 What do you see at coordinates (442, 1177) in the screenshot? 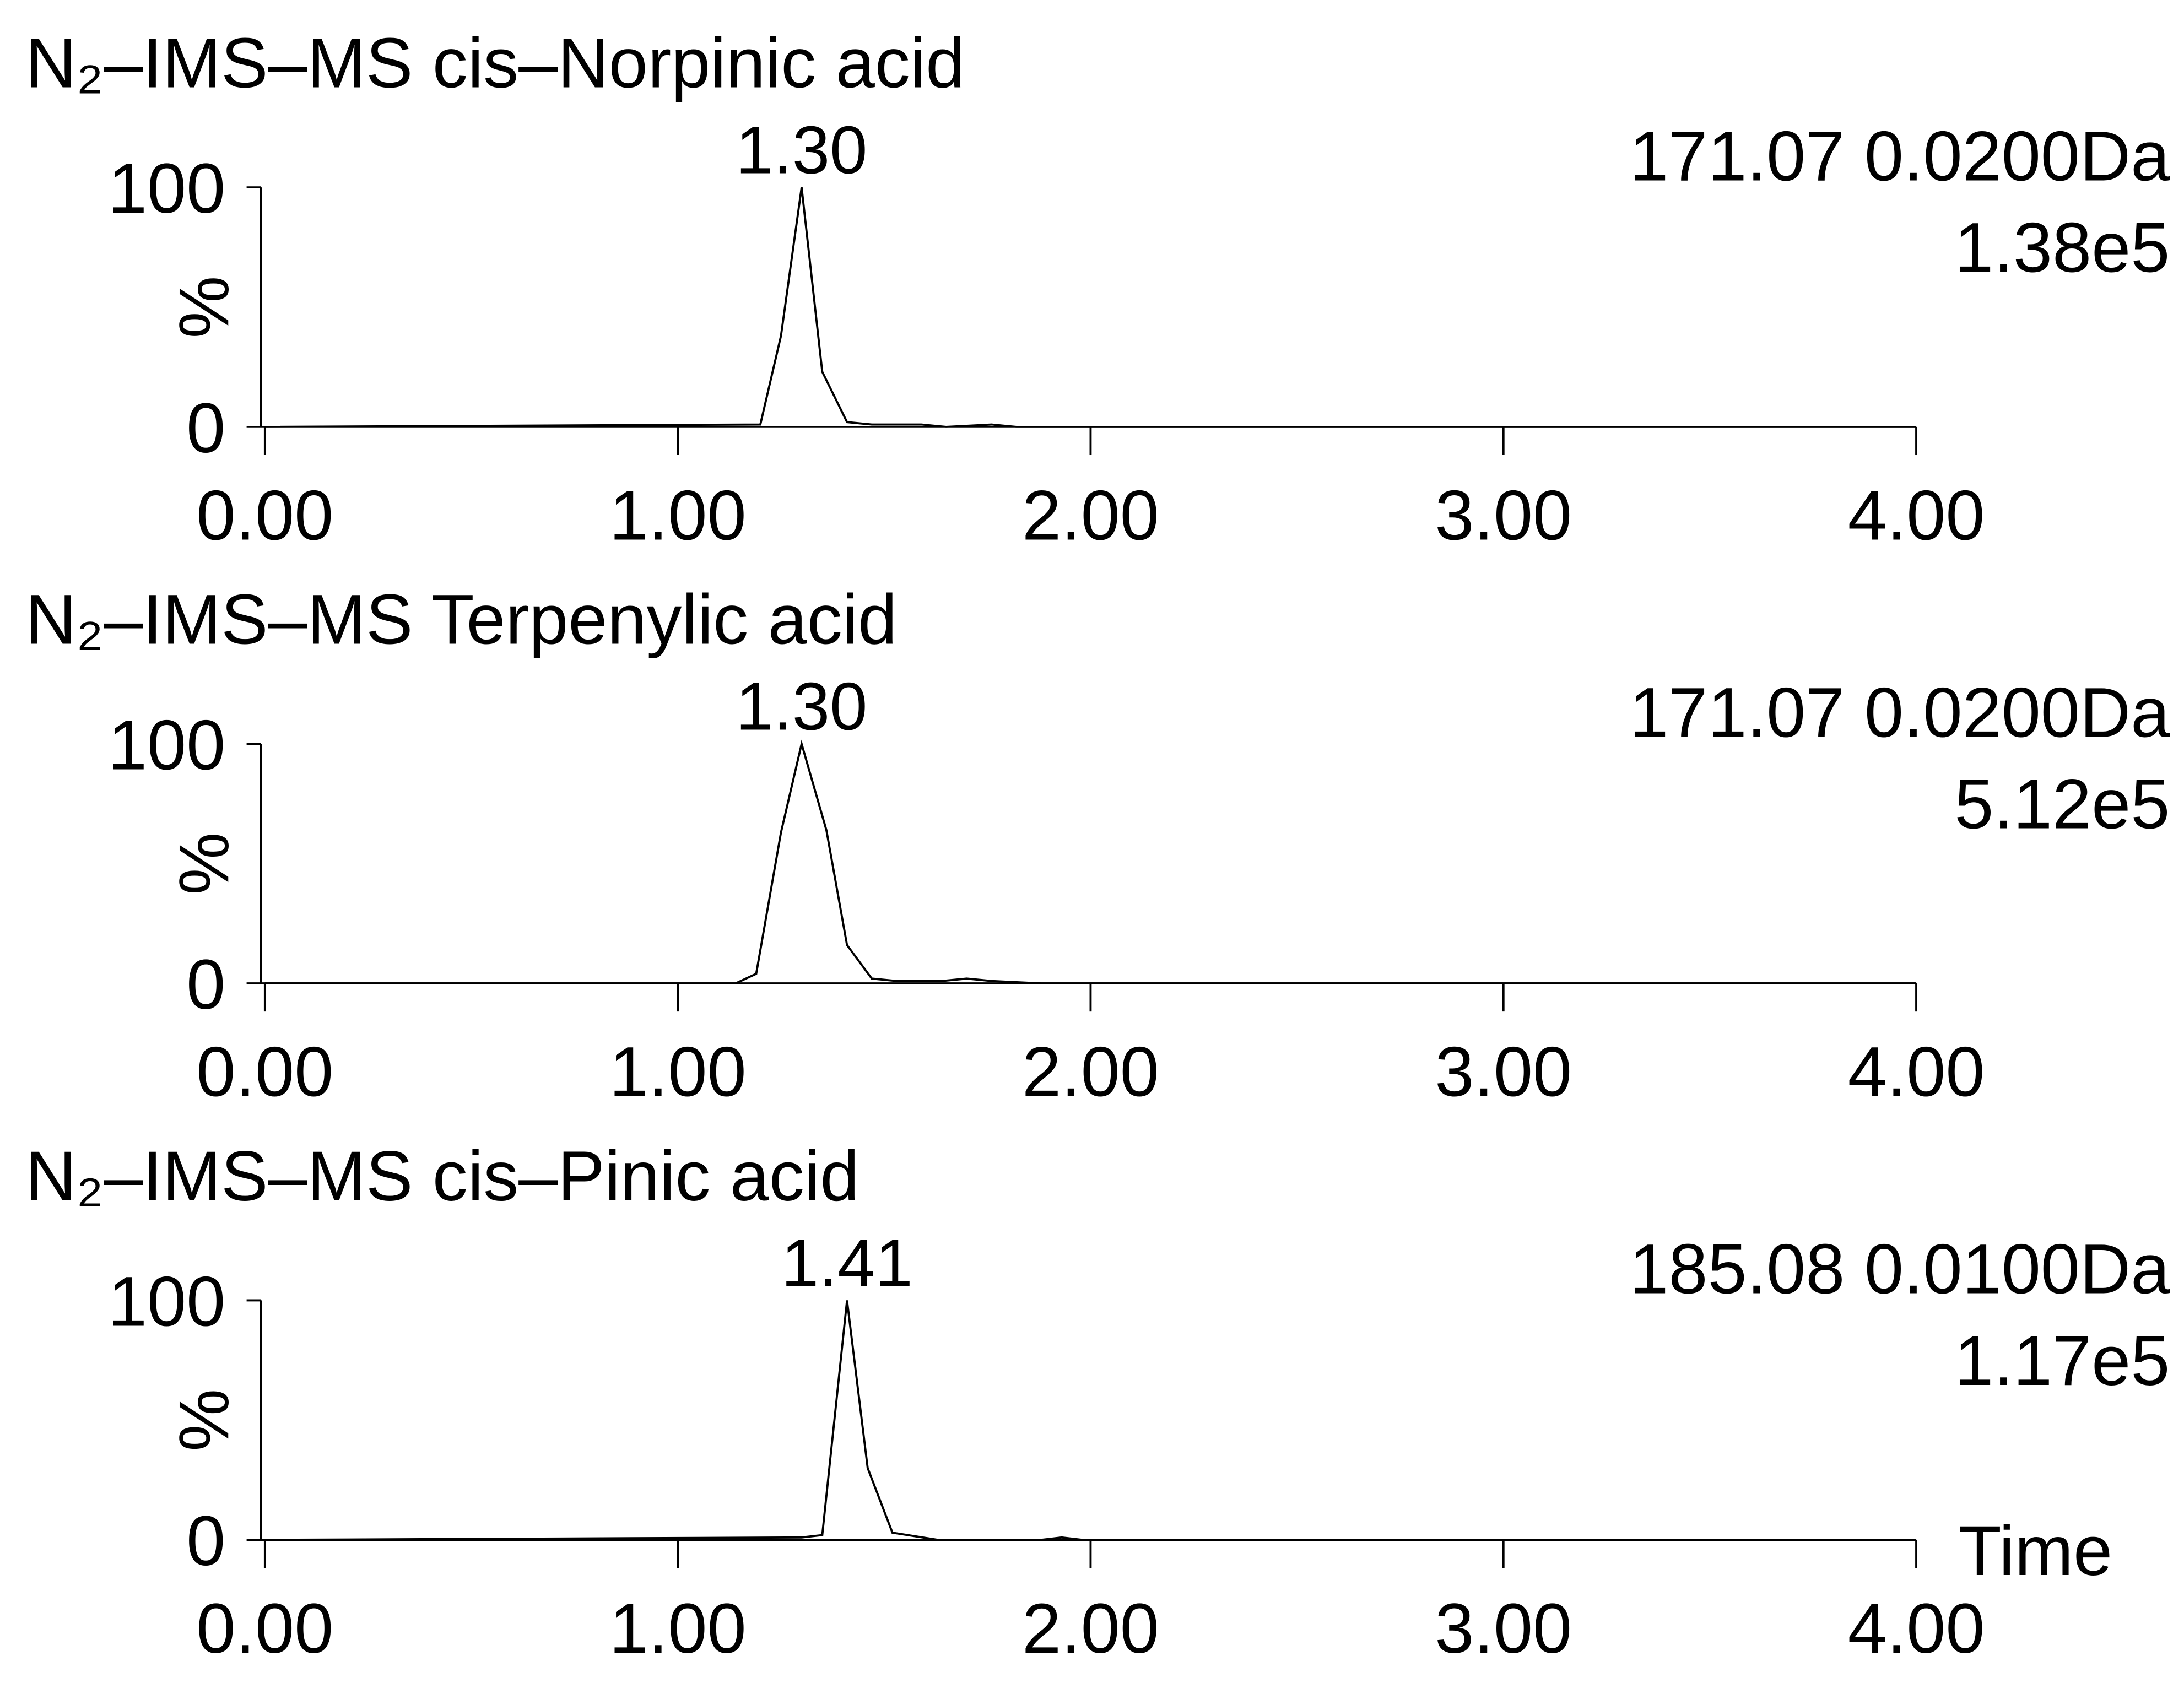
I see `panel-title: N₂–IMS–MS cis–Pinic acid` at bounding box center [442, 1177].